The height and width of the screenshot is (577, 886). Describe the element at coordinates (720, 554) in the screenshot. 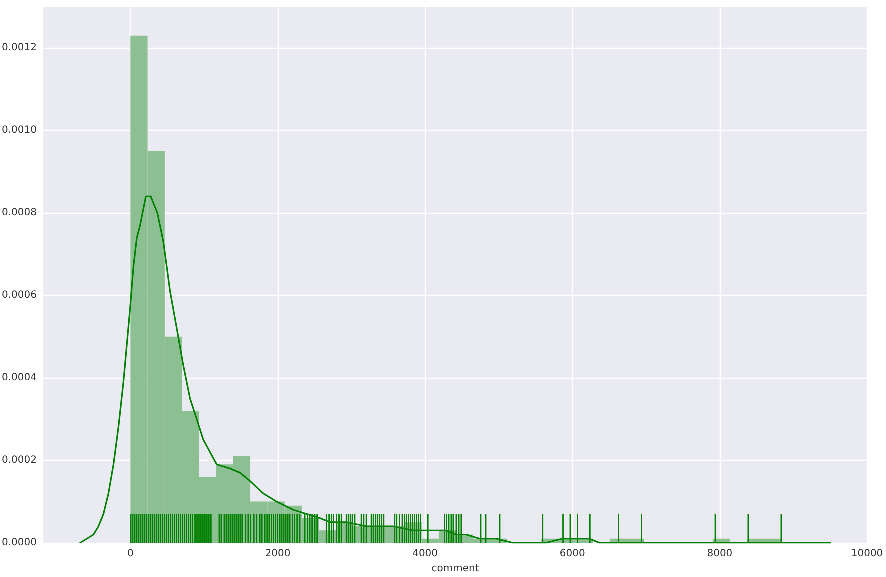

I see `x-tick-label: 8000` at that location.